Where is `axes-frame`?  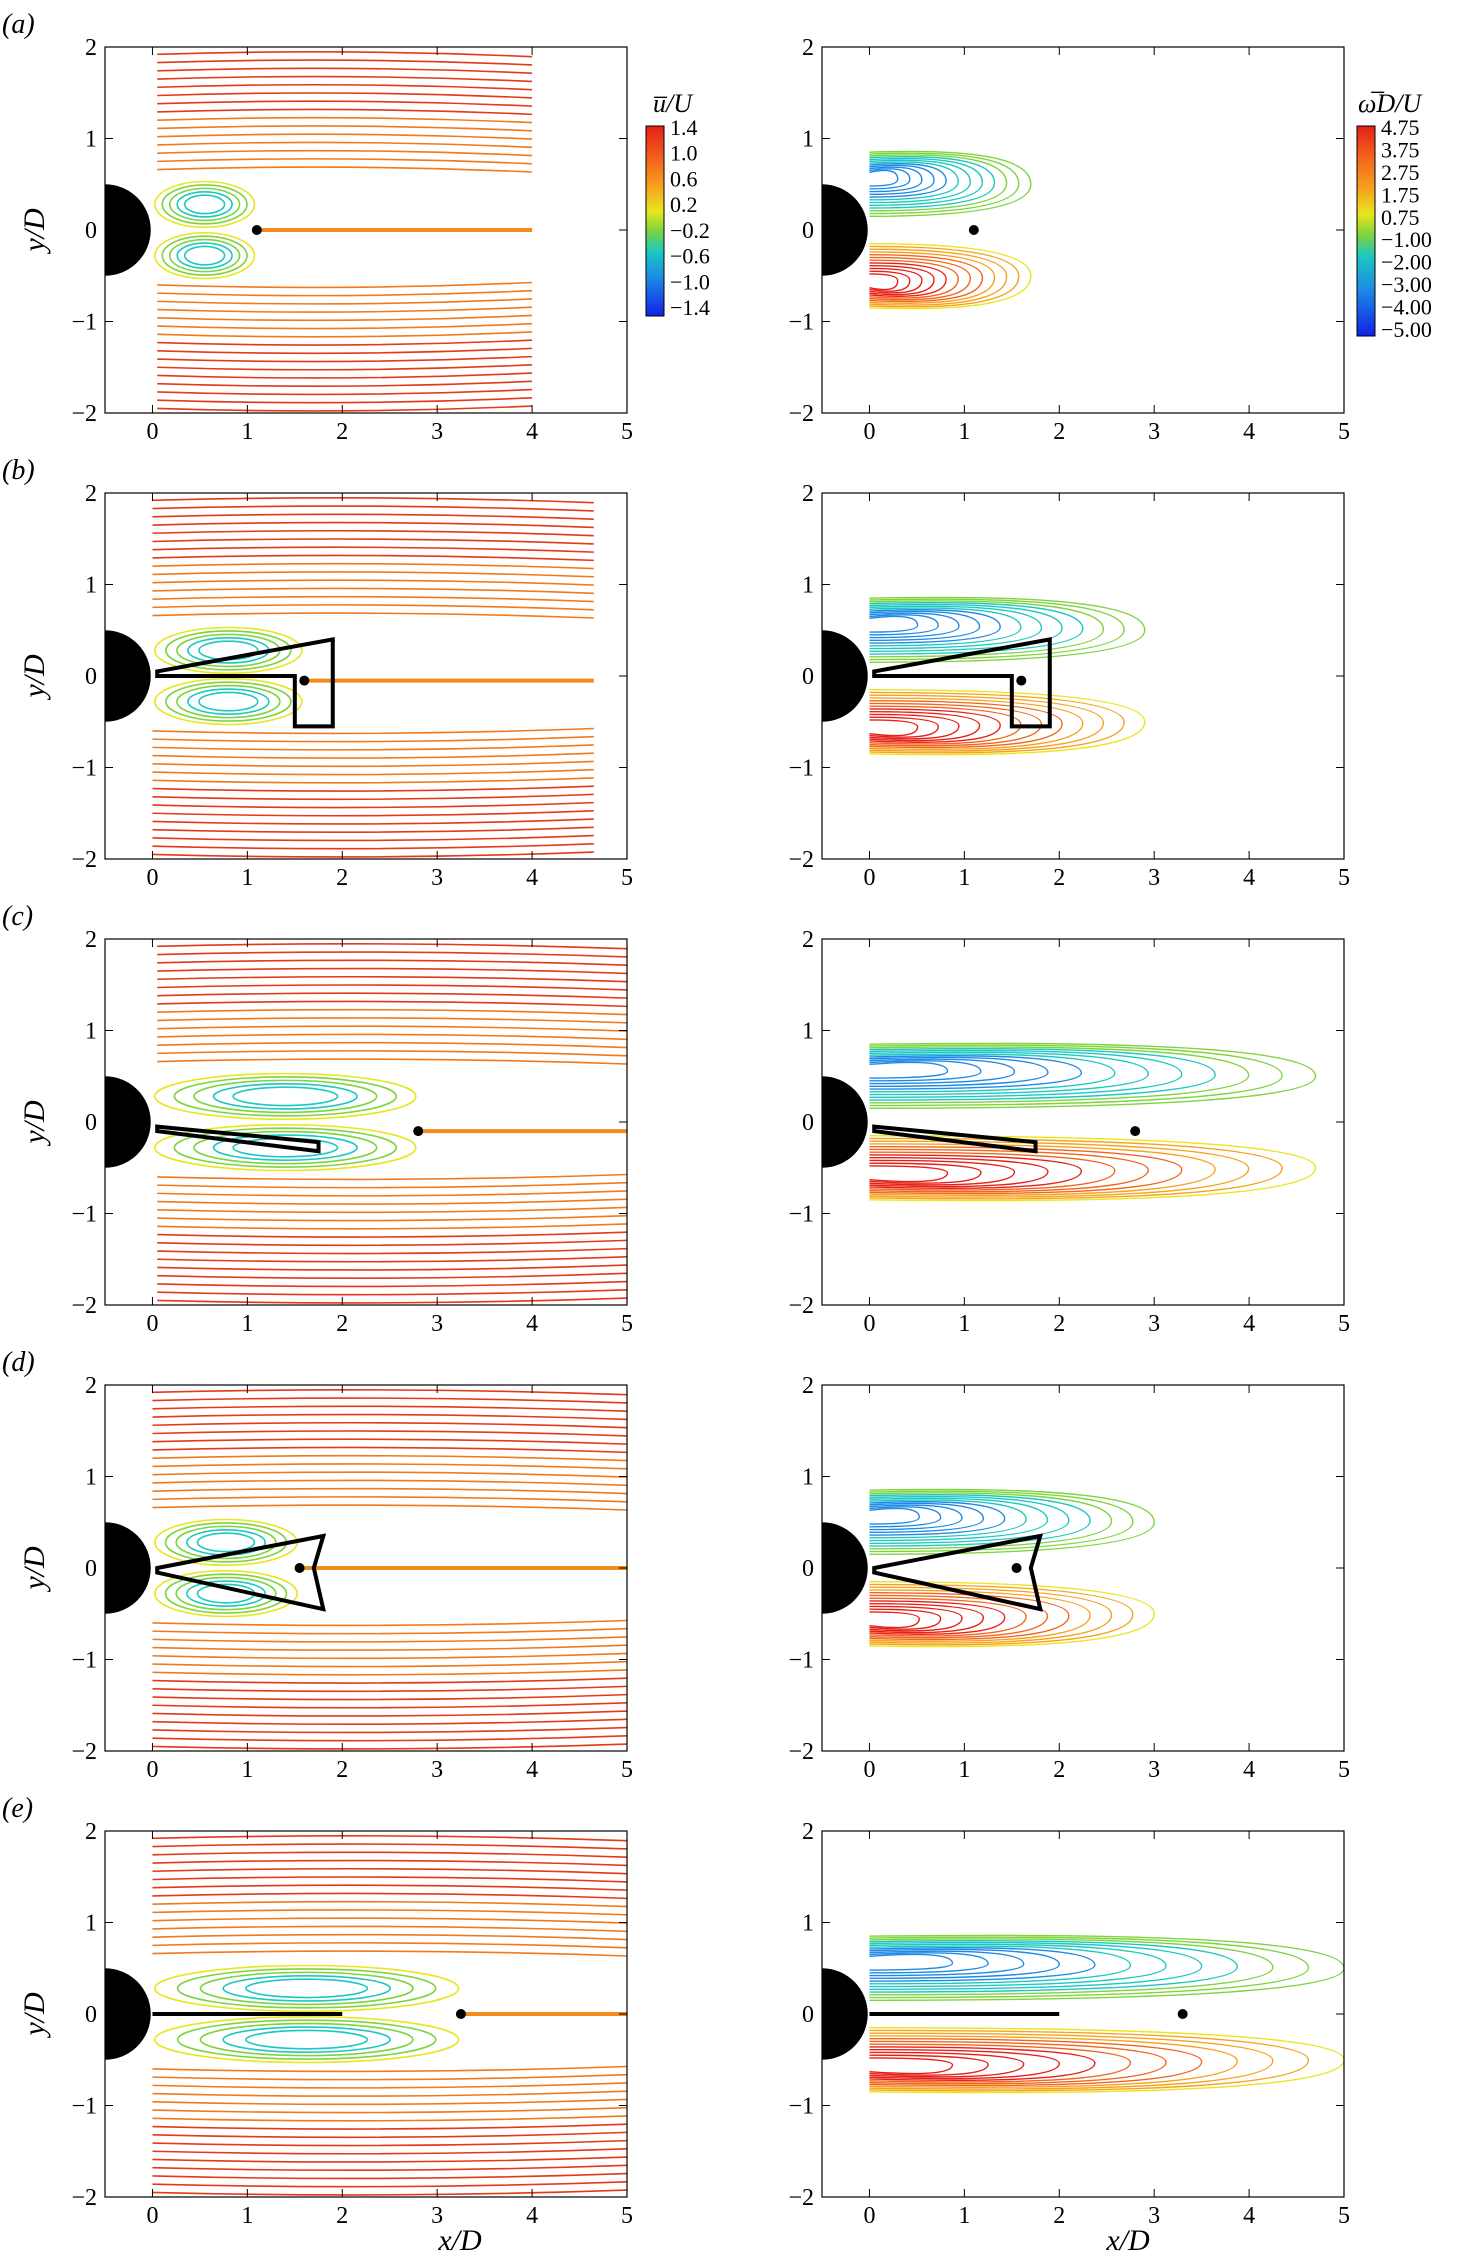 axes-frame is located at coordinates (1083, 230).